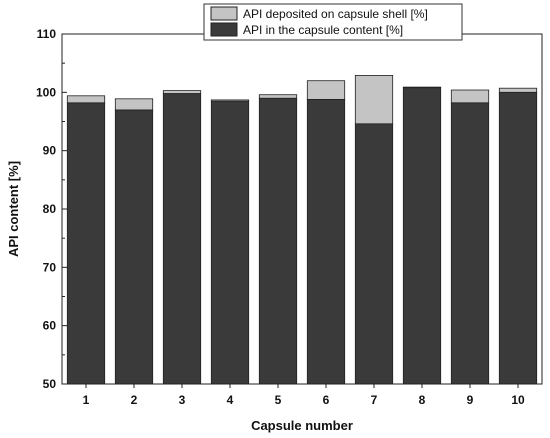 The height and width of the screenshot is (438, 550). Describe the element at coordinates (13, 209) in the screenshot. I see `y-axis-title: API content [%]` at that location.